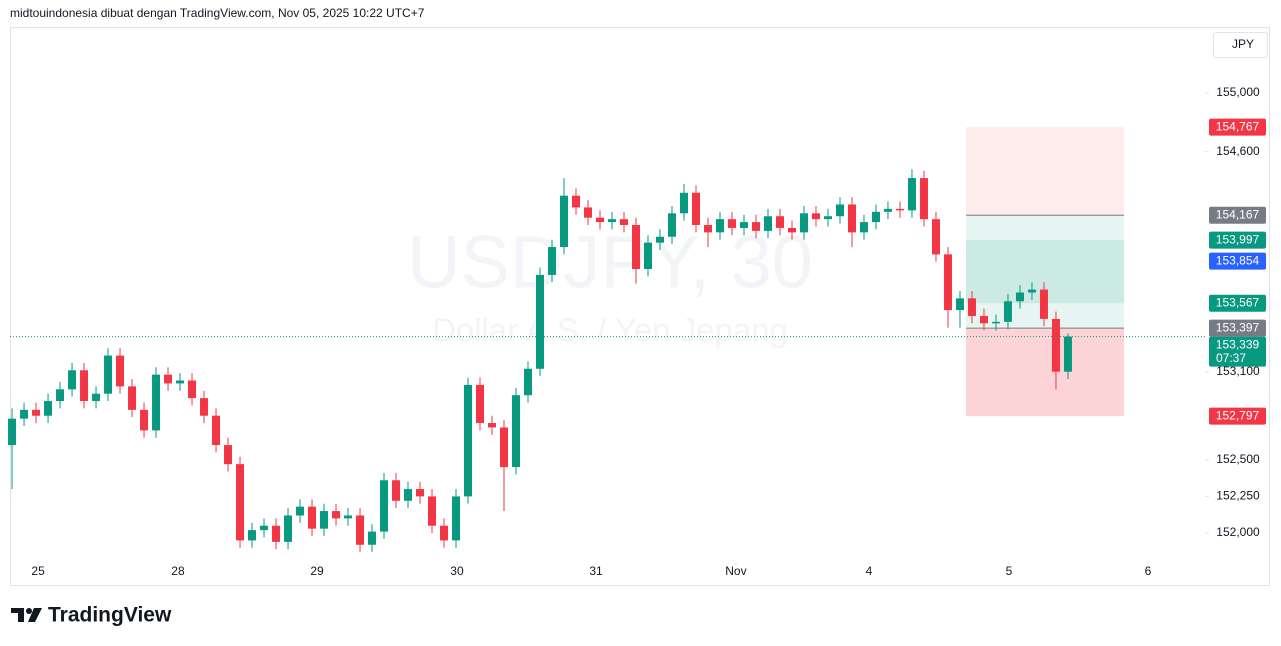 This screenshot has height=646, width=1281. I want to click on x-tick-label: 25, so click(38, 571).